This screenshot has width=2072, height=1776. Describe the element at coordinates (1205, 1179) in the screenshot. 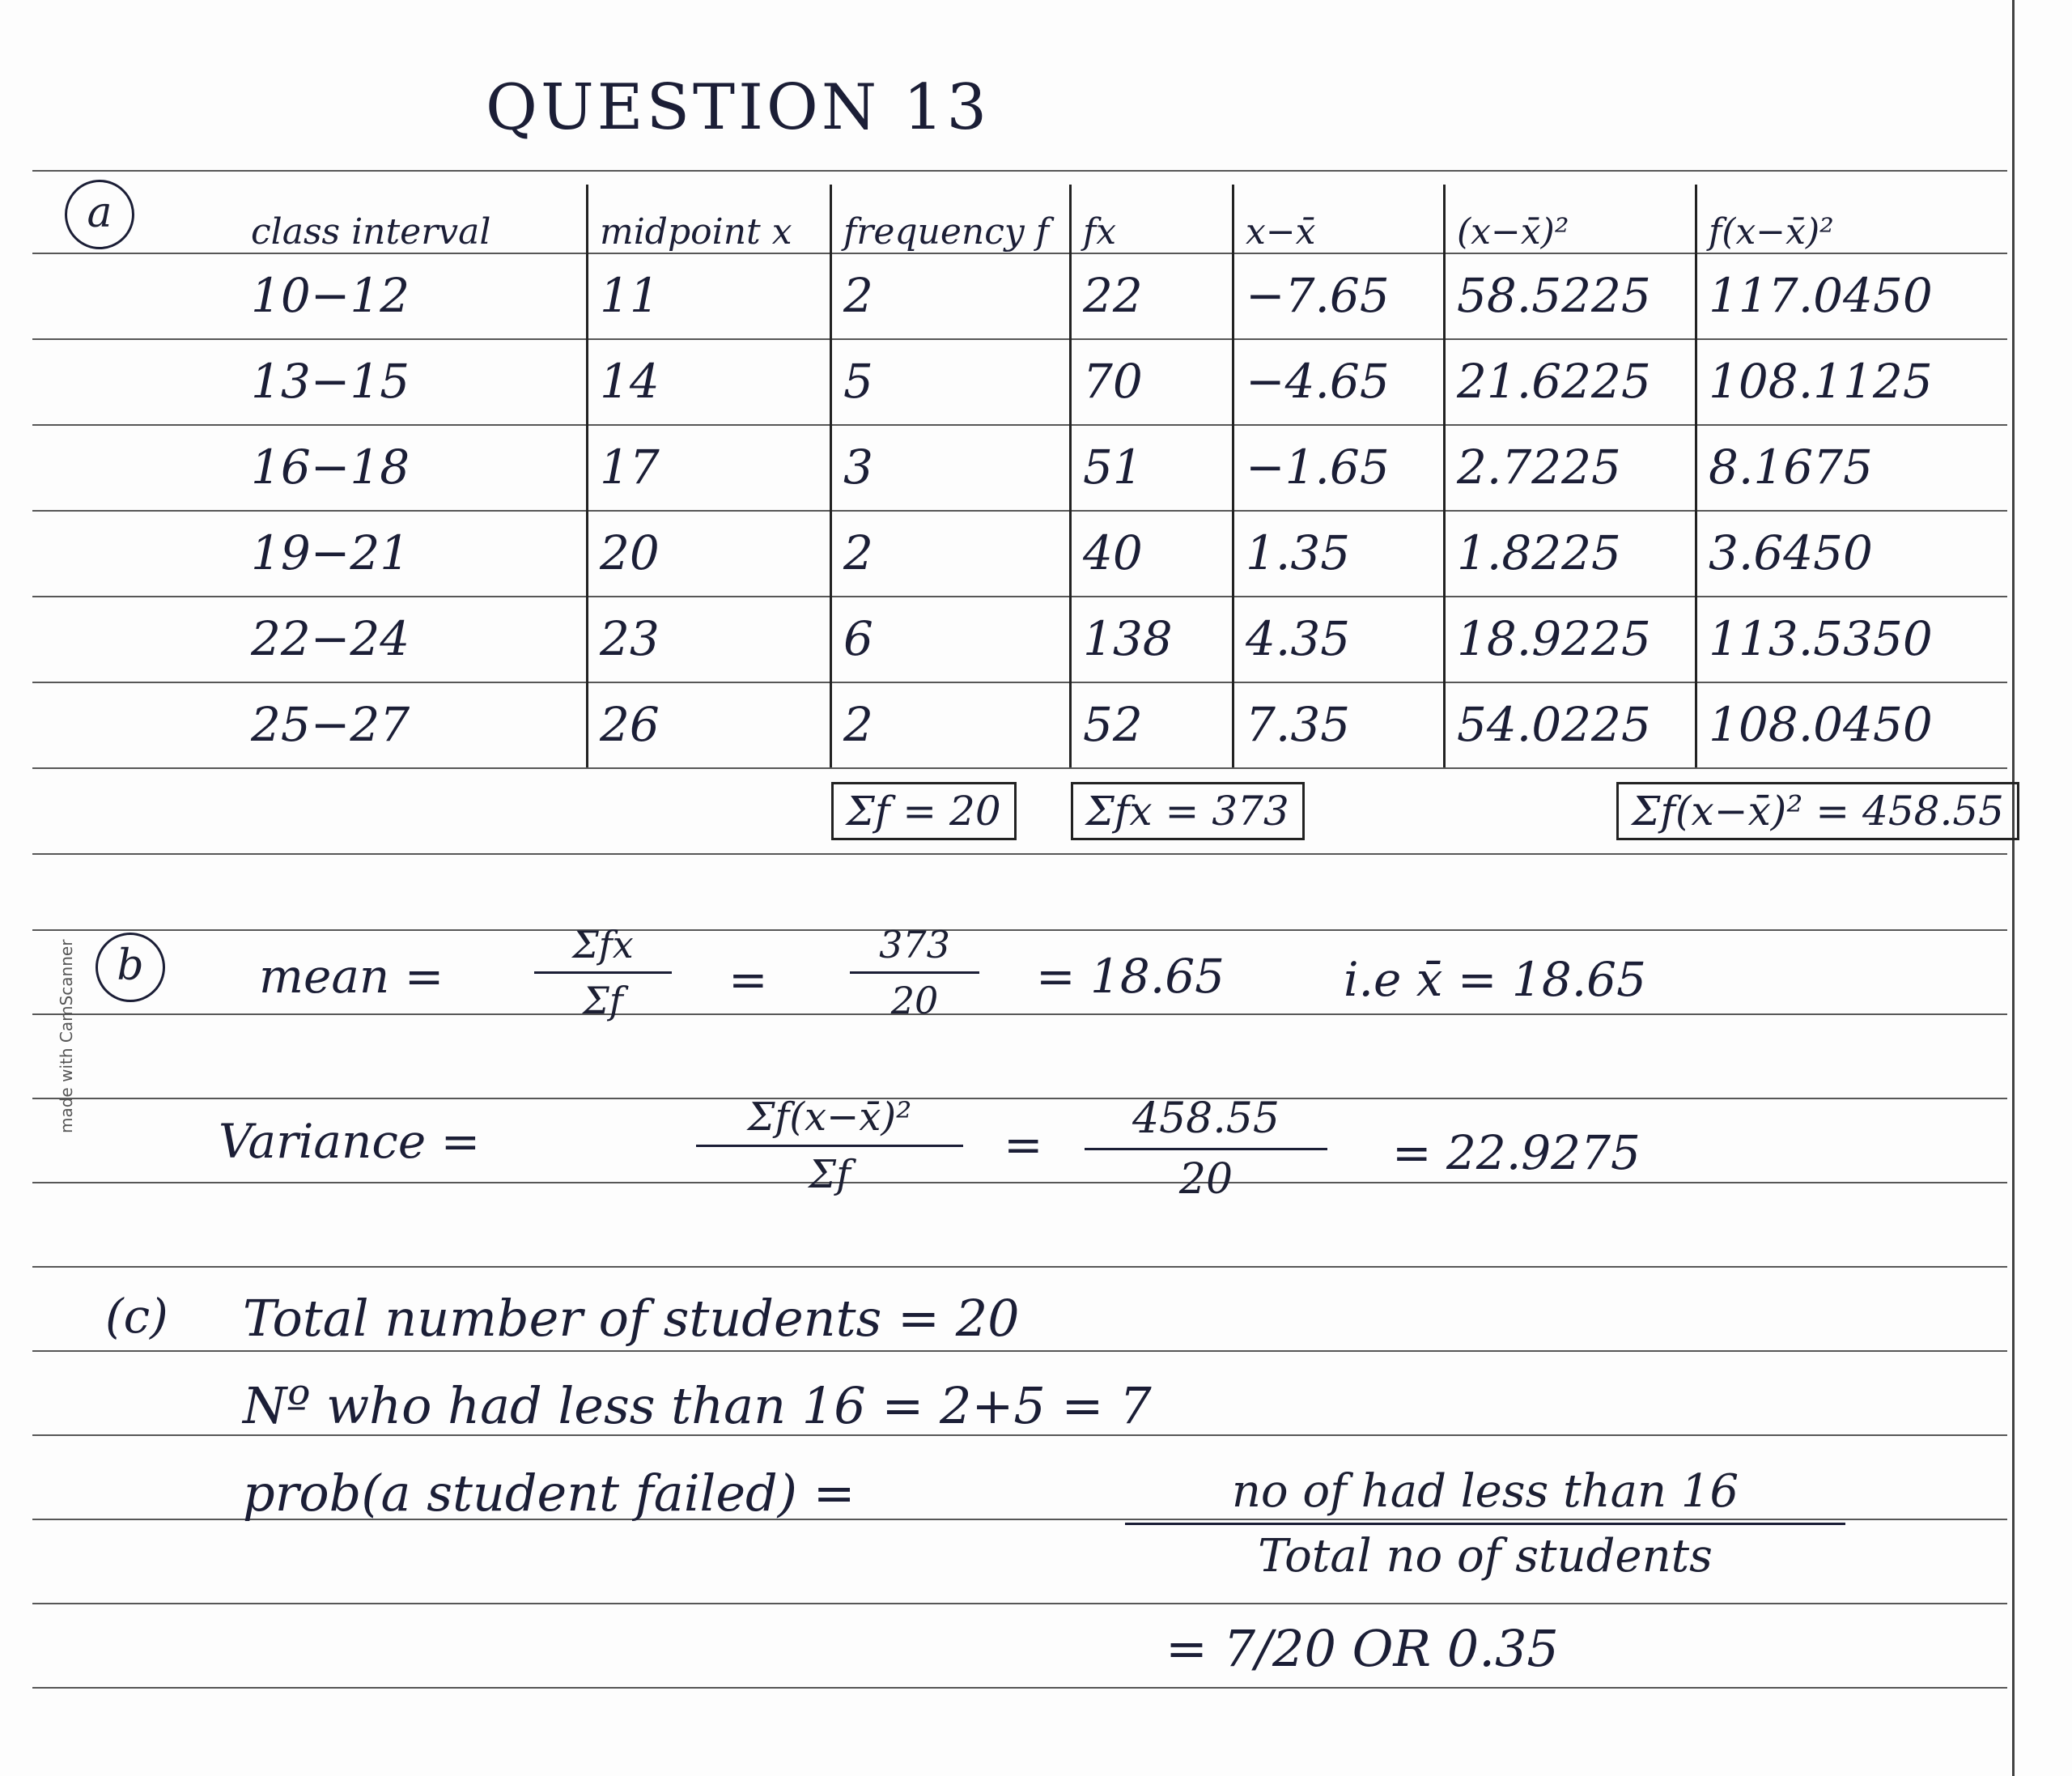

I see `variance-values-denominator: 20` at that location.